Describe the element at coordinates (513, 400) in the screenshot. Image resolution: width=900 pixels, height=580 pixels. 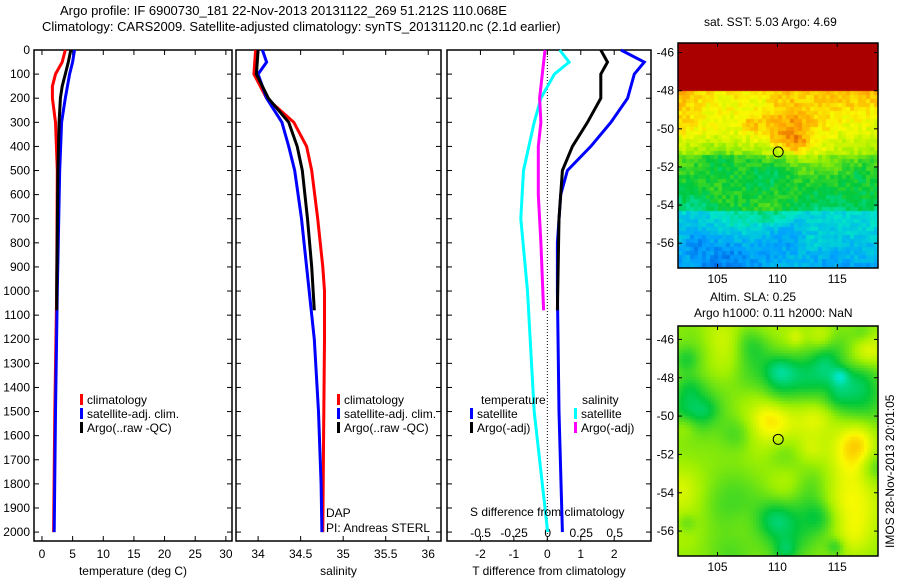
I see `legend-header: temperature` at that location.